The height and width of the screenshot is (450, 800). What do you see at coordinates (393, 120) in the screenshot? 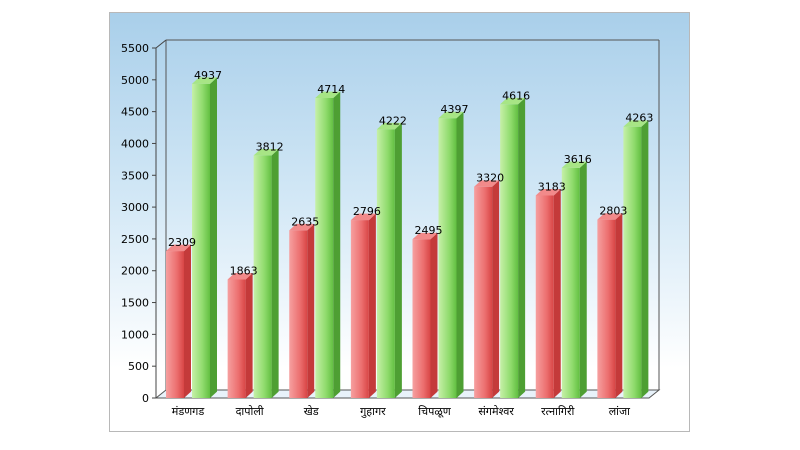
I see `data-label: 4222` at bounding box center [393, 120].